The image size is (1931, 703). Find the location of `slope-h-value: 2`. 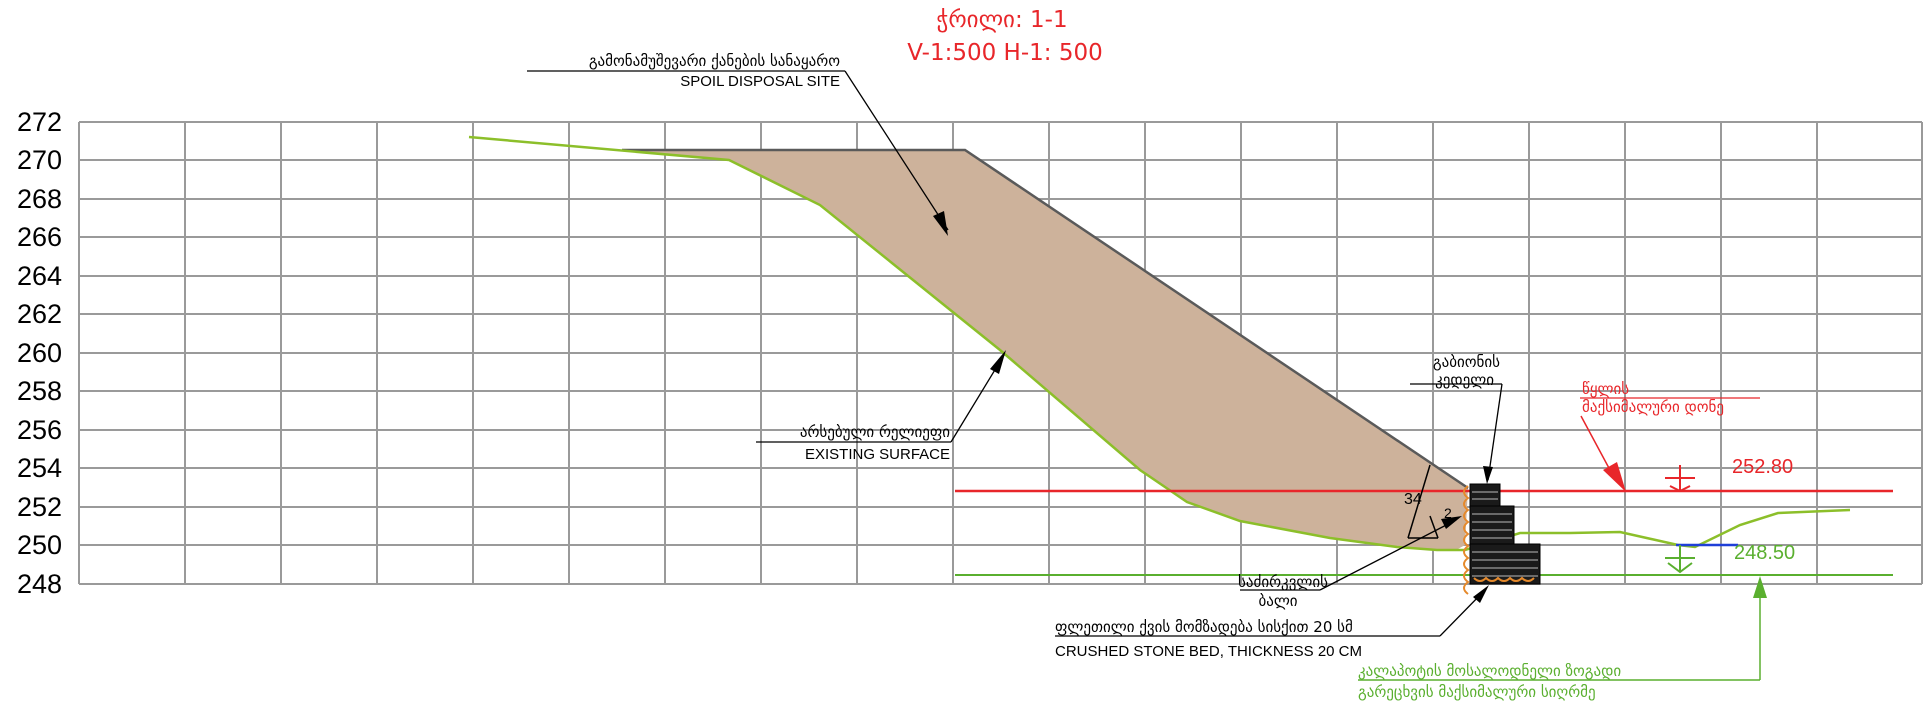

slope-h-value: 2 is located at coordinates (1448, 513).